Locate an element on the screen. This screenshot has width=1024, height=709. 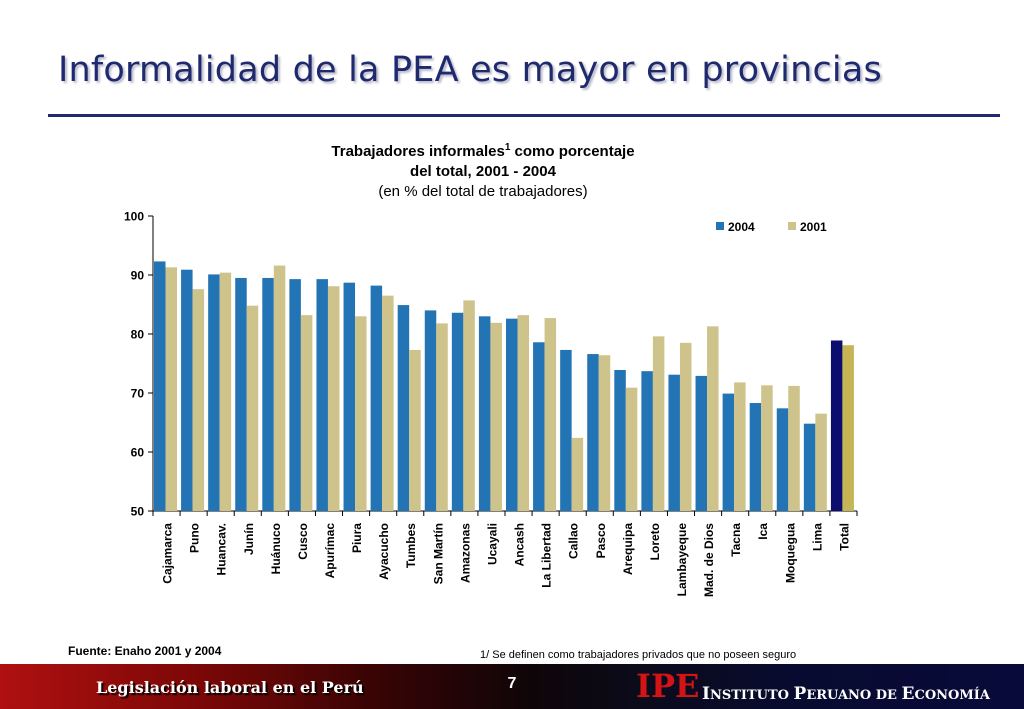
x-tick-label: Ica is located at coordinates (763, 531).